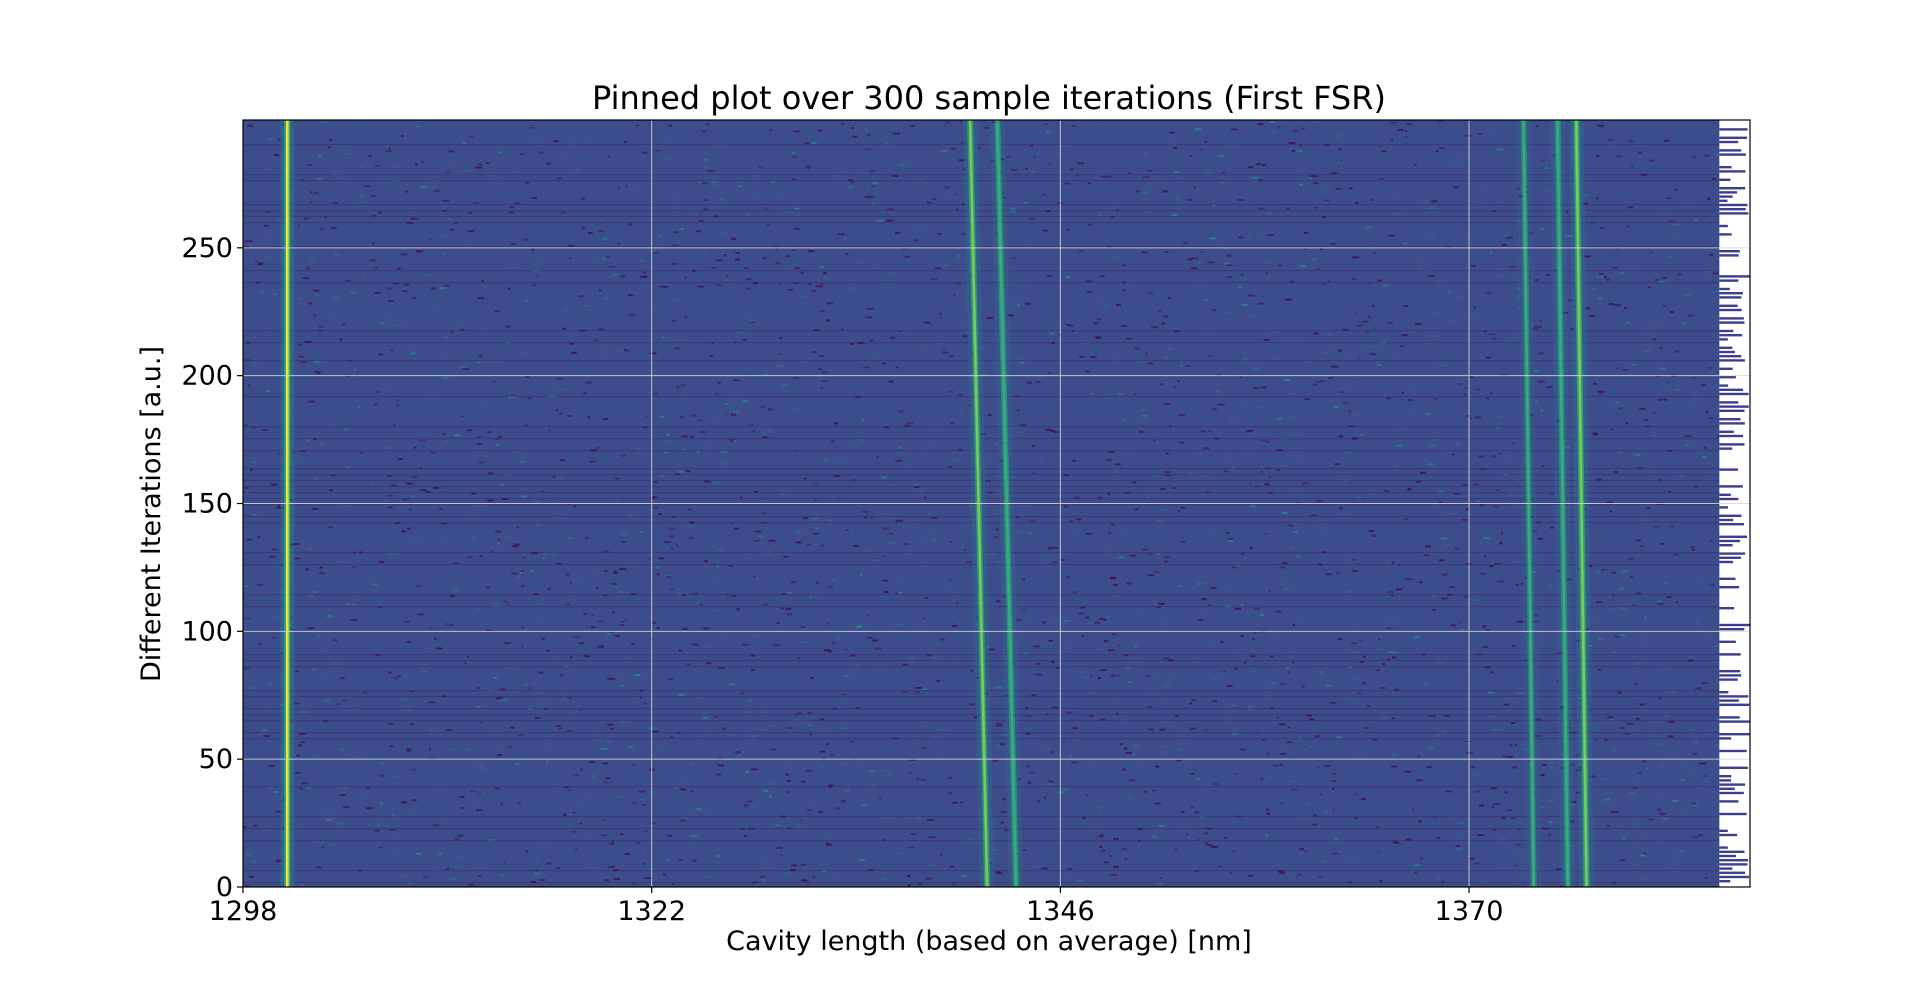  I want to click on y-tick-label: 0, so click(224, 887).